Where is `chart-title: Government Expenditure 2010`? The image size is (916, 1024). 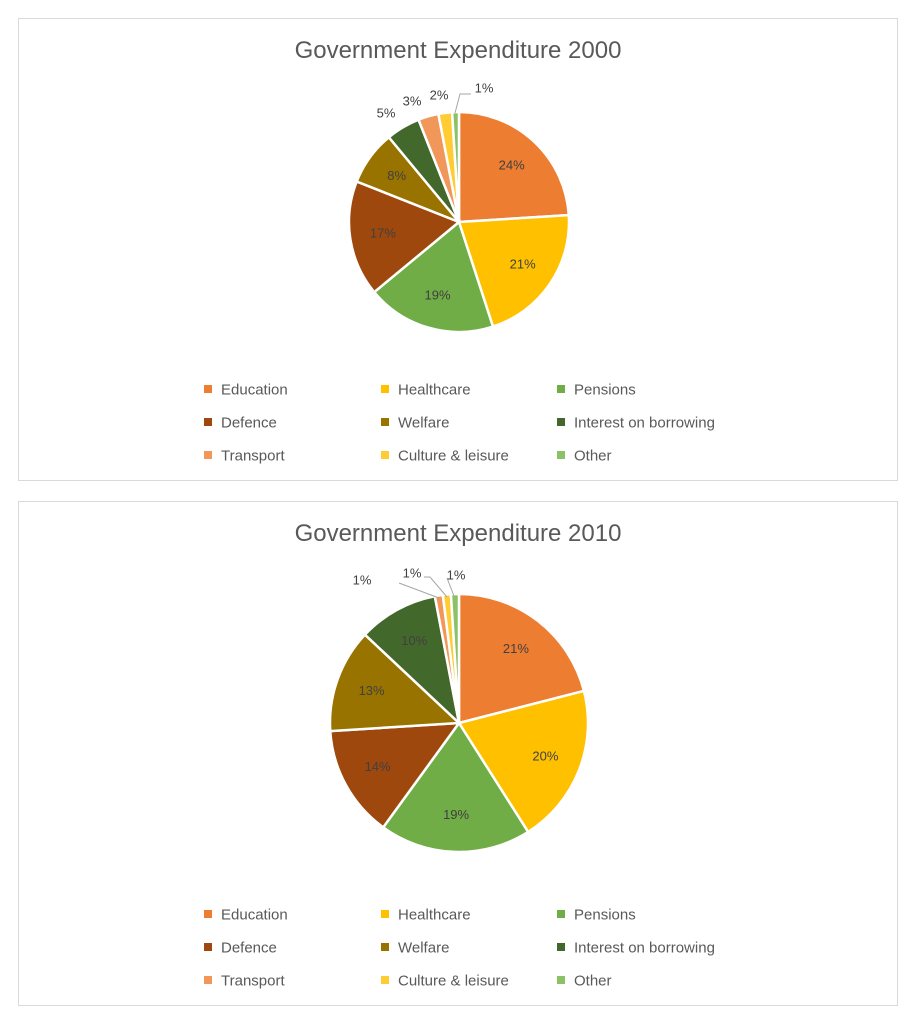 chart-title: Government Expenditure 2010 is located at coordinates (458, 533).